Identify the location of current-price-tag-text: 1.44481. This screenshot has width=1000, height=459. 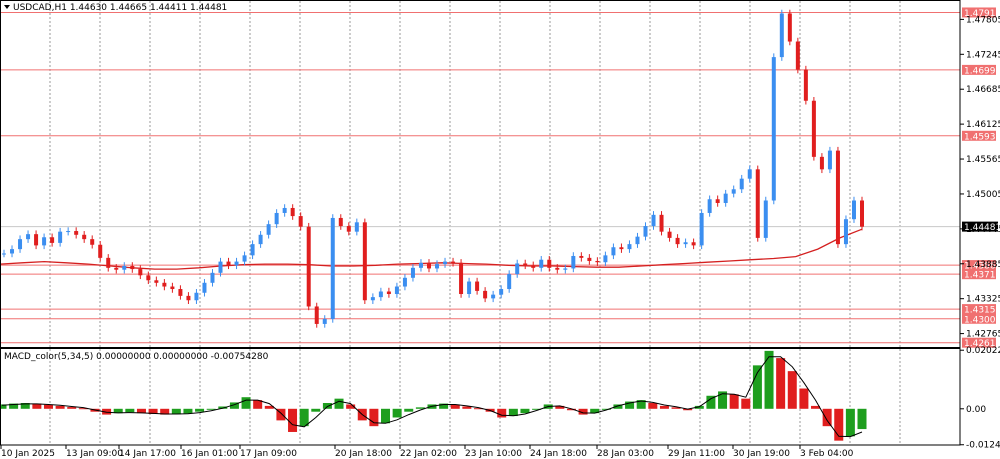
(982, 228).